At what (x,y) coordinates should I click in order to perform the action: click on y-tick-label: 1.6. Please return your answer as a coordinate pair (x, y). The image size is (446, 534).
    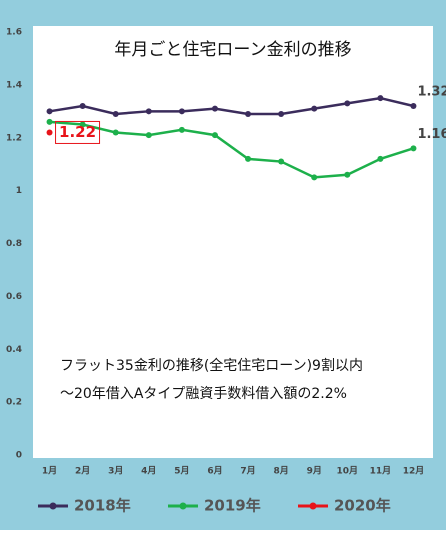
    Looking at the image, I should click on (14, 33).